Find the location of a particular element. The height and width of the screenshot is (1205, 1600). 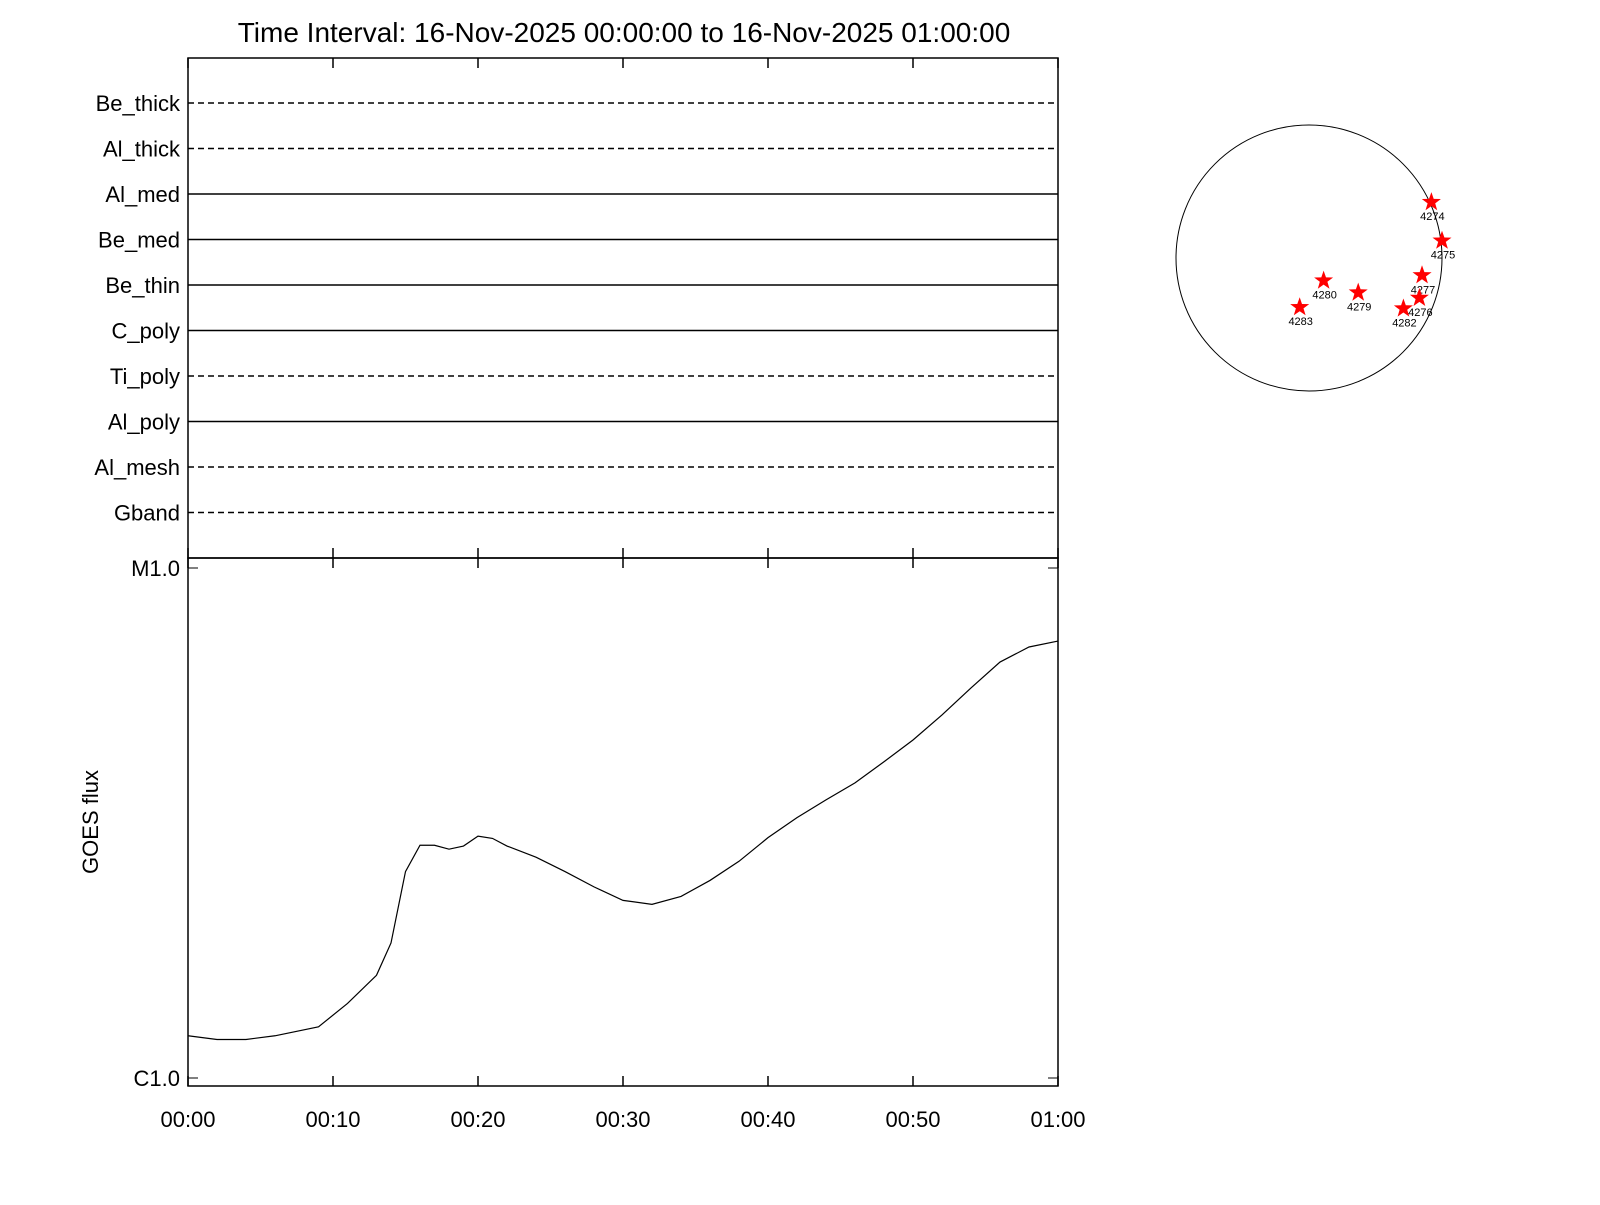

filter-label: Ti_poly is located at coordinates (145, 376).